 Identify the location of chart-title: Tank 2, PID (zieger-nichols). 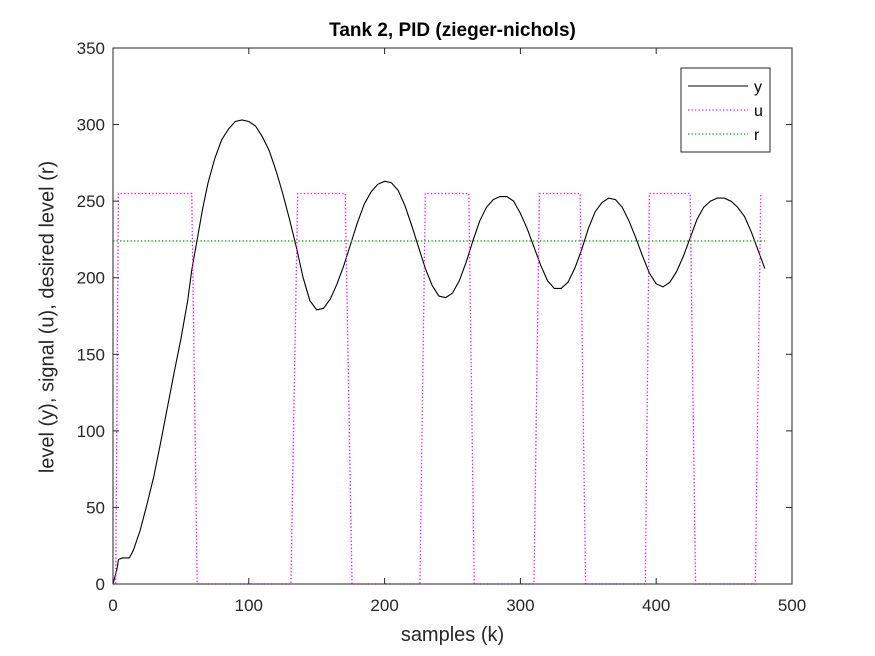
(452, 30).